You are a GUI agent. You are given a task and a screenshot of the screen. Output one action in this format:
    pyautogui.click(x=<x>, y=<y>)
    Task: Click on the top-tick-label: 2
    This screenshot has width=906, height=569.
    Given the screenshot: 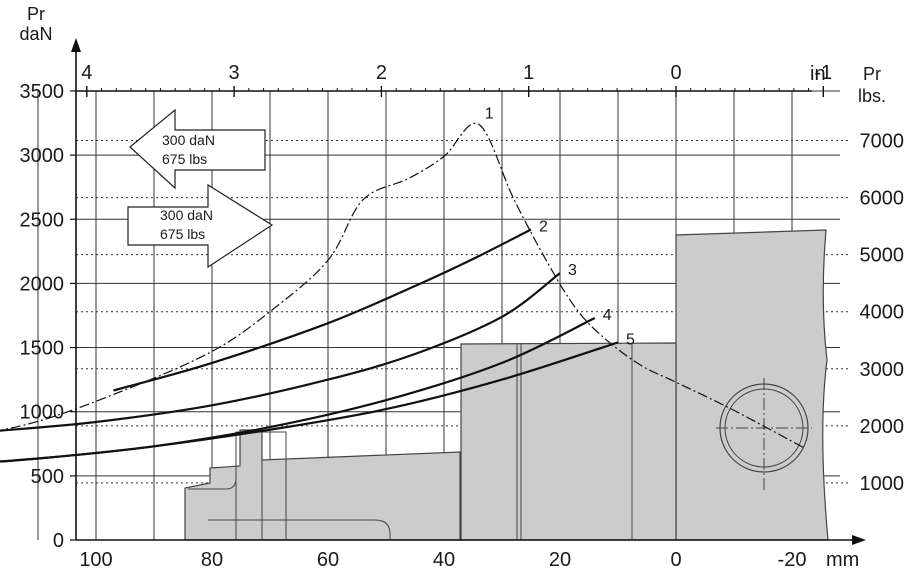 What is the action you would take?
    pyautogui.click(x=381, y=73)
    